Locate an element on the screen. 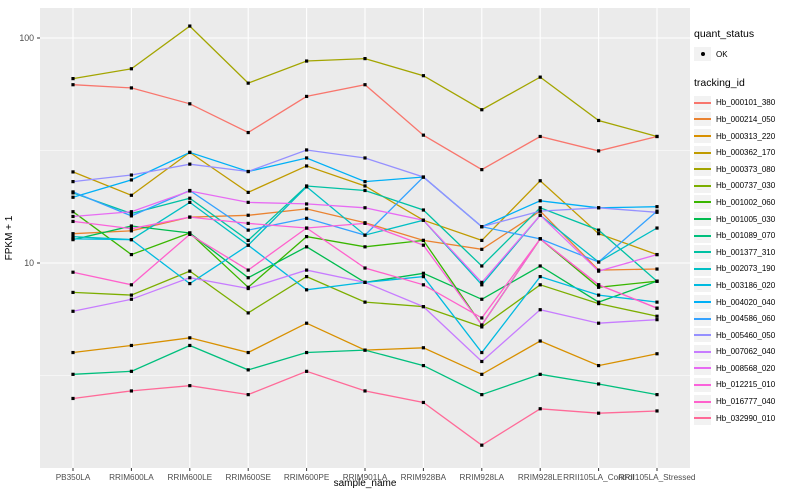 This screenshot has width=800, height=500. legend-item-Hb_002073_190: Hb_002073_190 is located at coordinates (746, 269).